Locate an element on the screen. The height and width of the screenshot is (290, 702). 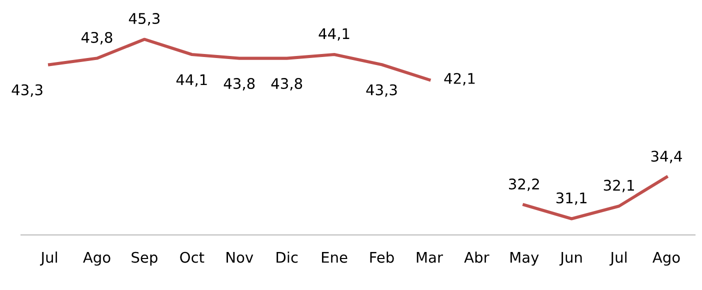
x-tick-label: Sep is located at coordinates (145, 259).